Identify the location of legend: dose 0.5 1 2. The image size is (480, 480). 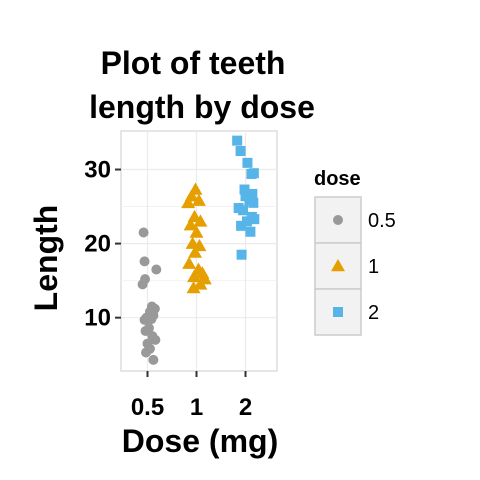
(355, 252).